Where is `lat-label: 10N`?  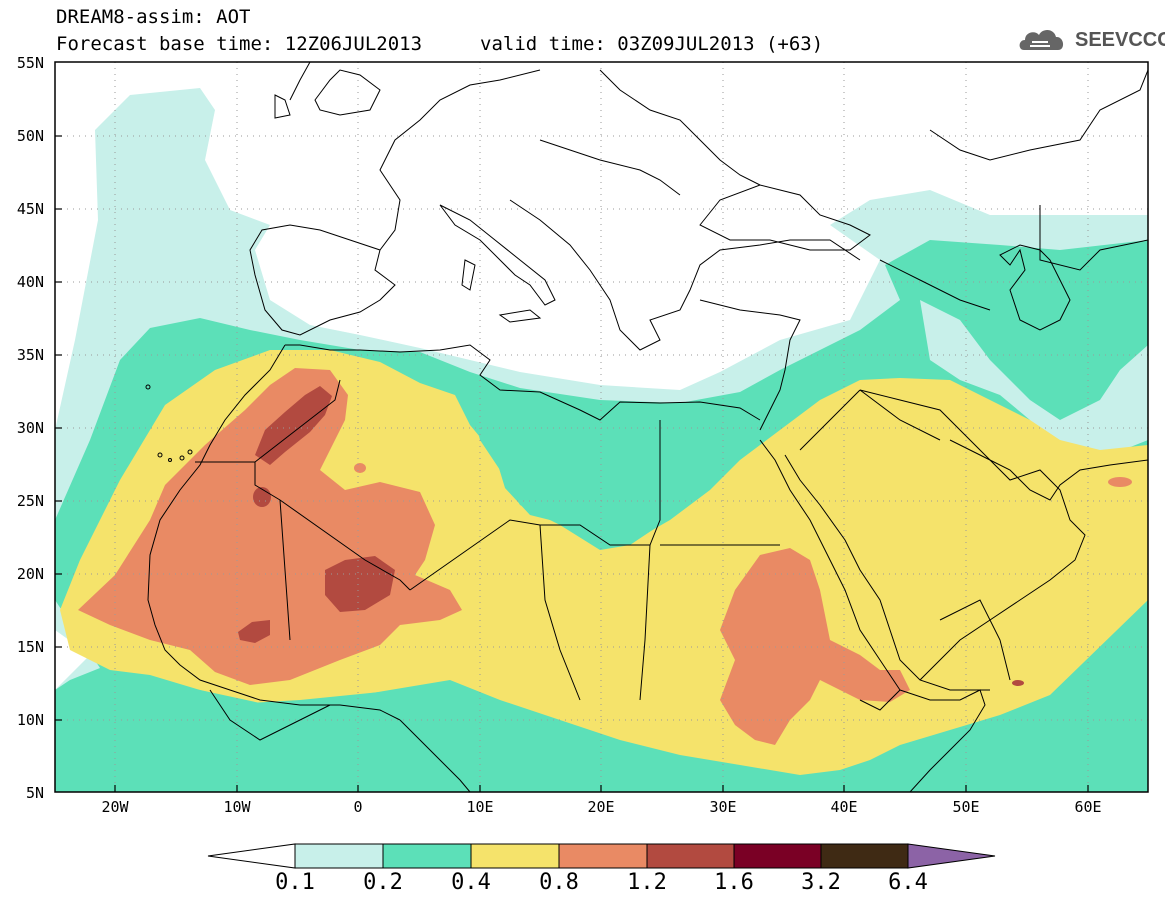 lat-label: 10N is located at coordinates (30, 720).